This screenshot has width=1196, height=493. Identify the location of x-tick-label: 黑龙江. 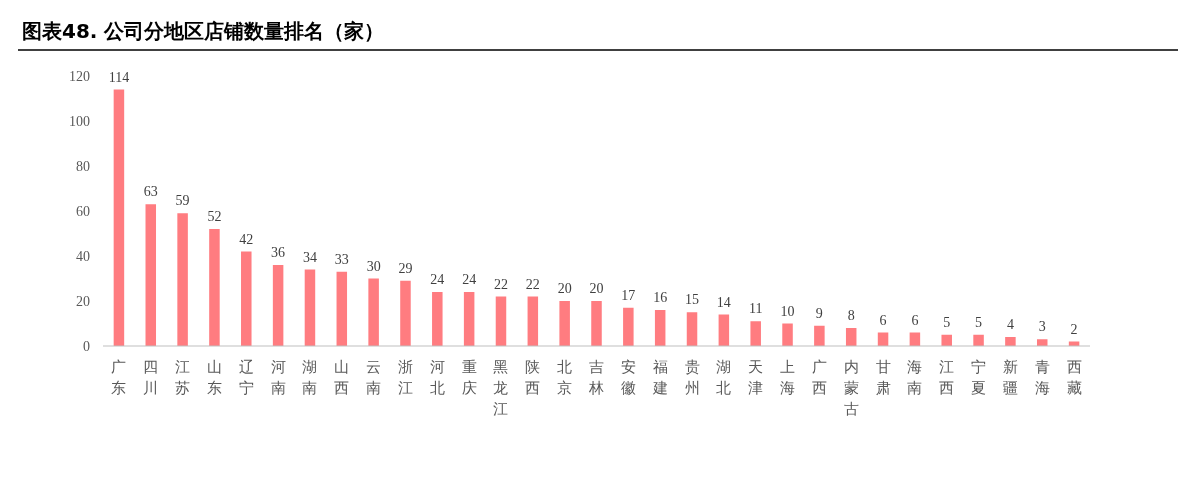
(501, 388).